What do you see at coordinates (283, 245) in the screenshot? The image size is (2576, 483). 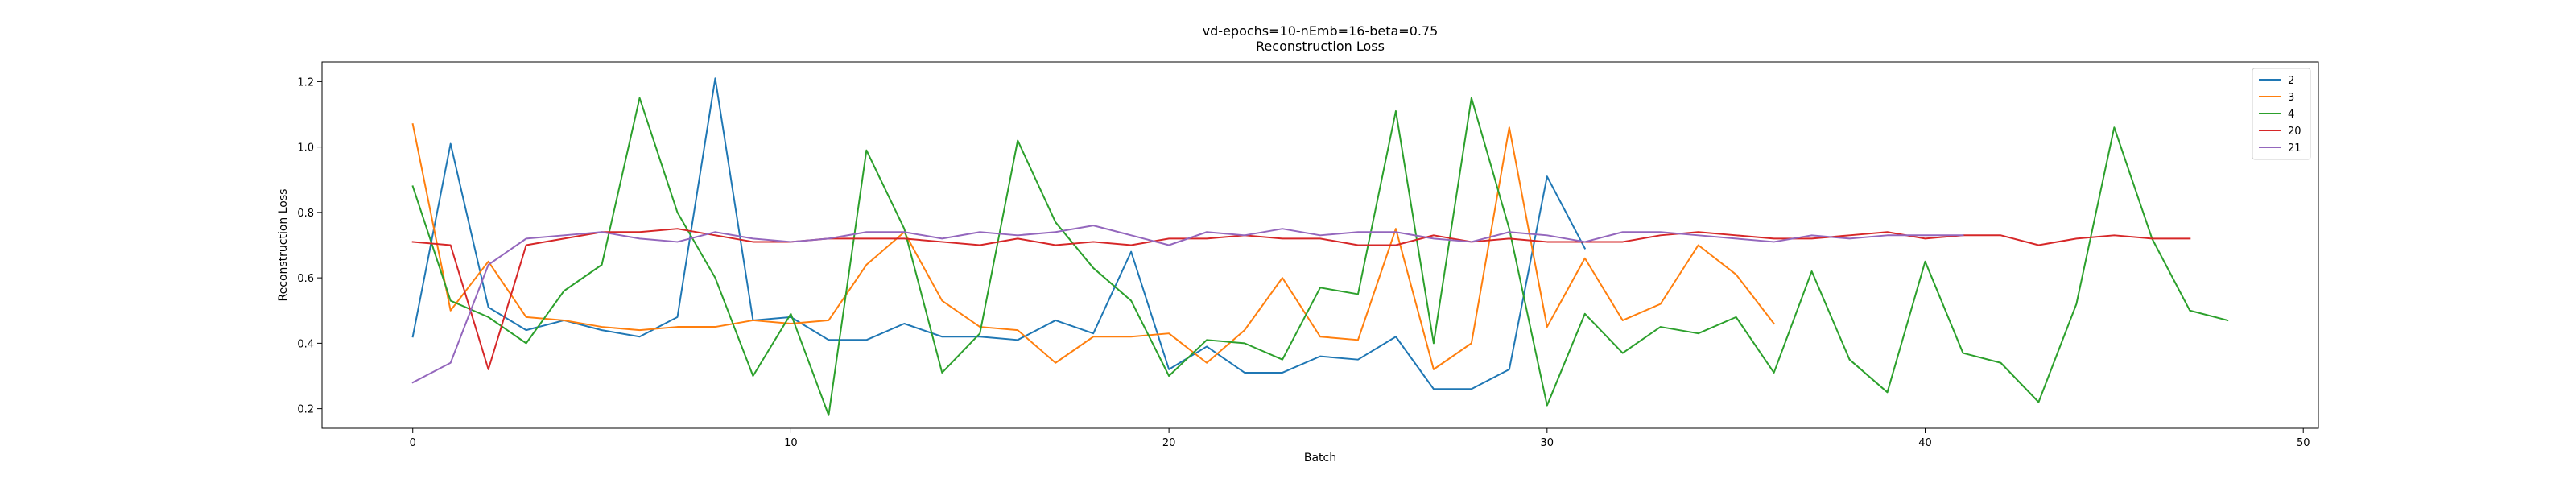 I see `y-axis-label: Reconstruction Loss` at bounding box center [283, 245].